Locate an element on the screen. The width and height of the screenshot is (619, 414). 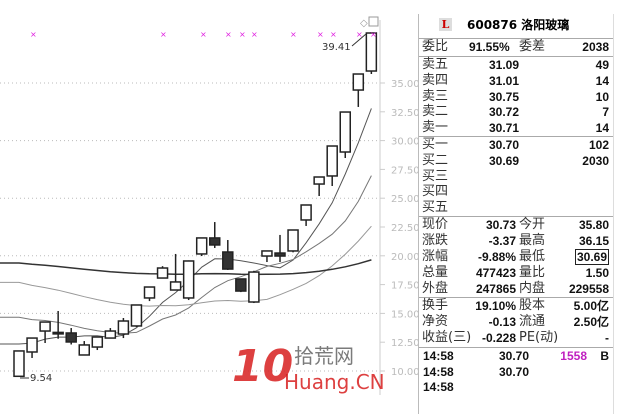
fund-row: 换手 19.10% 股本 5.00亿 is located at coordinates (516, 306).